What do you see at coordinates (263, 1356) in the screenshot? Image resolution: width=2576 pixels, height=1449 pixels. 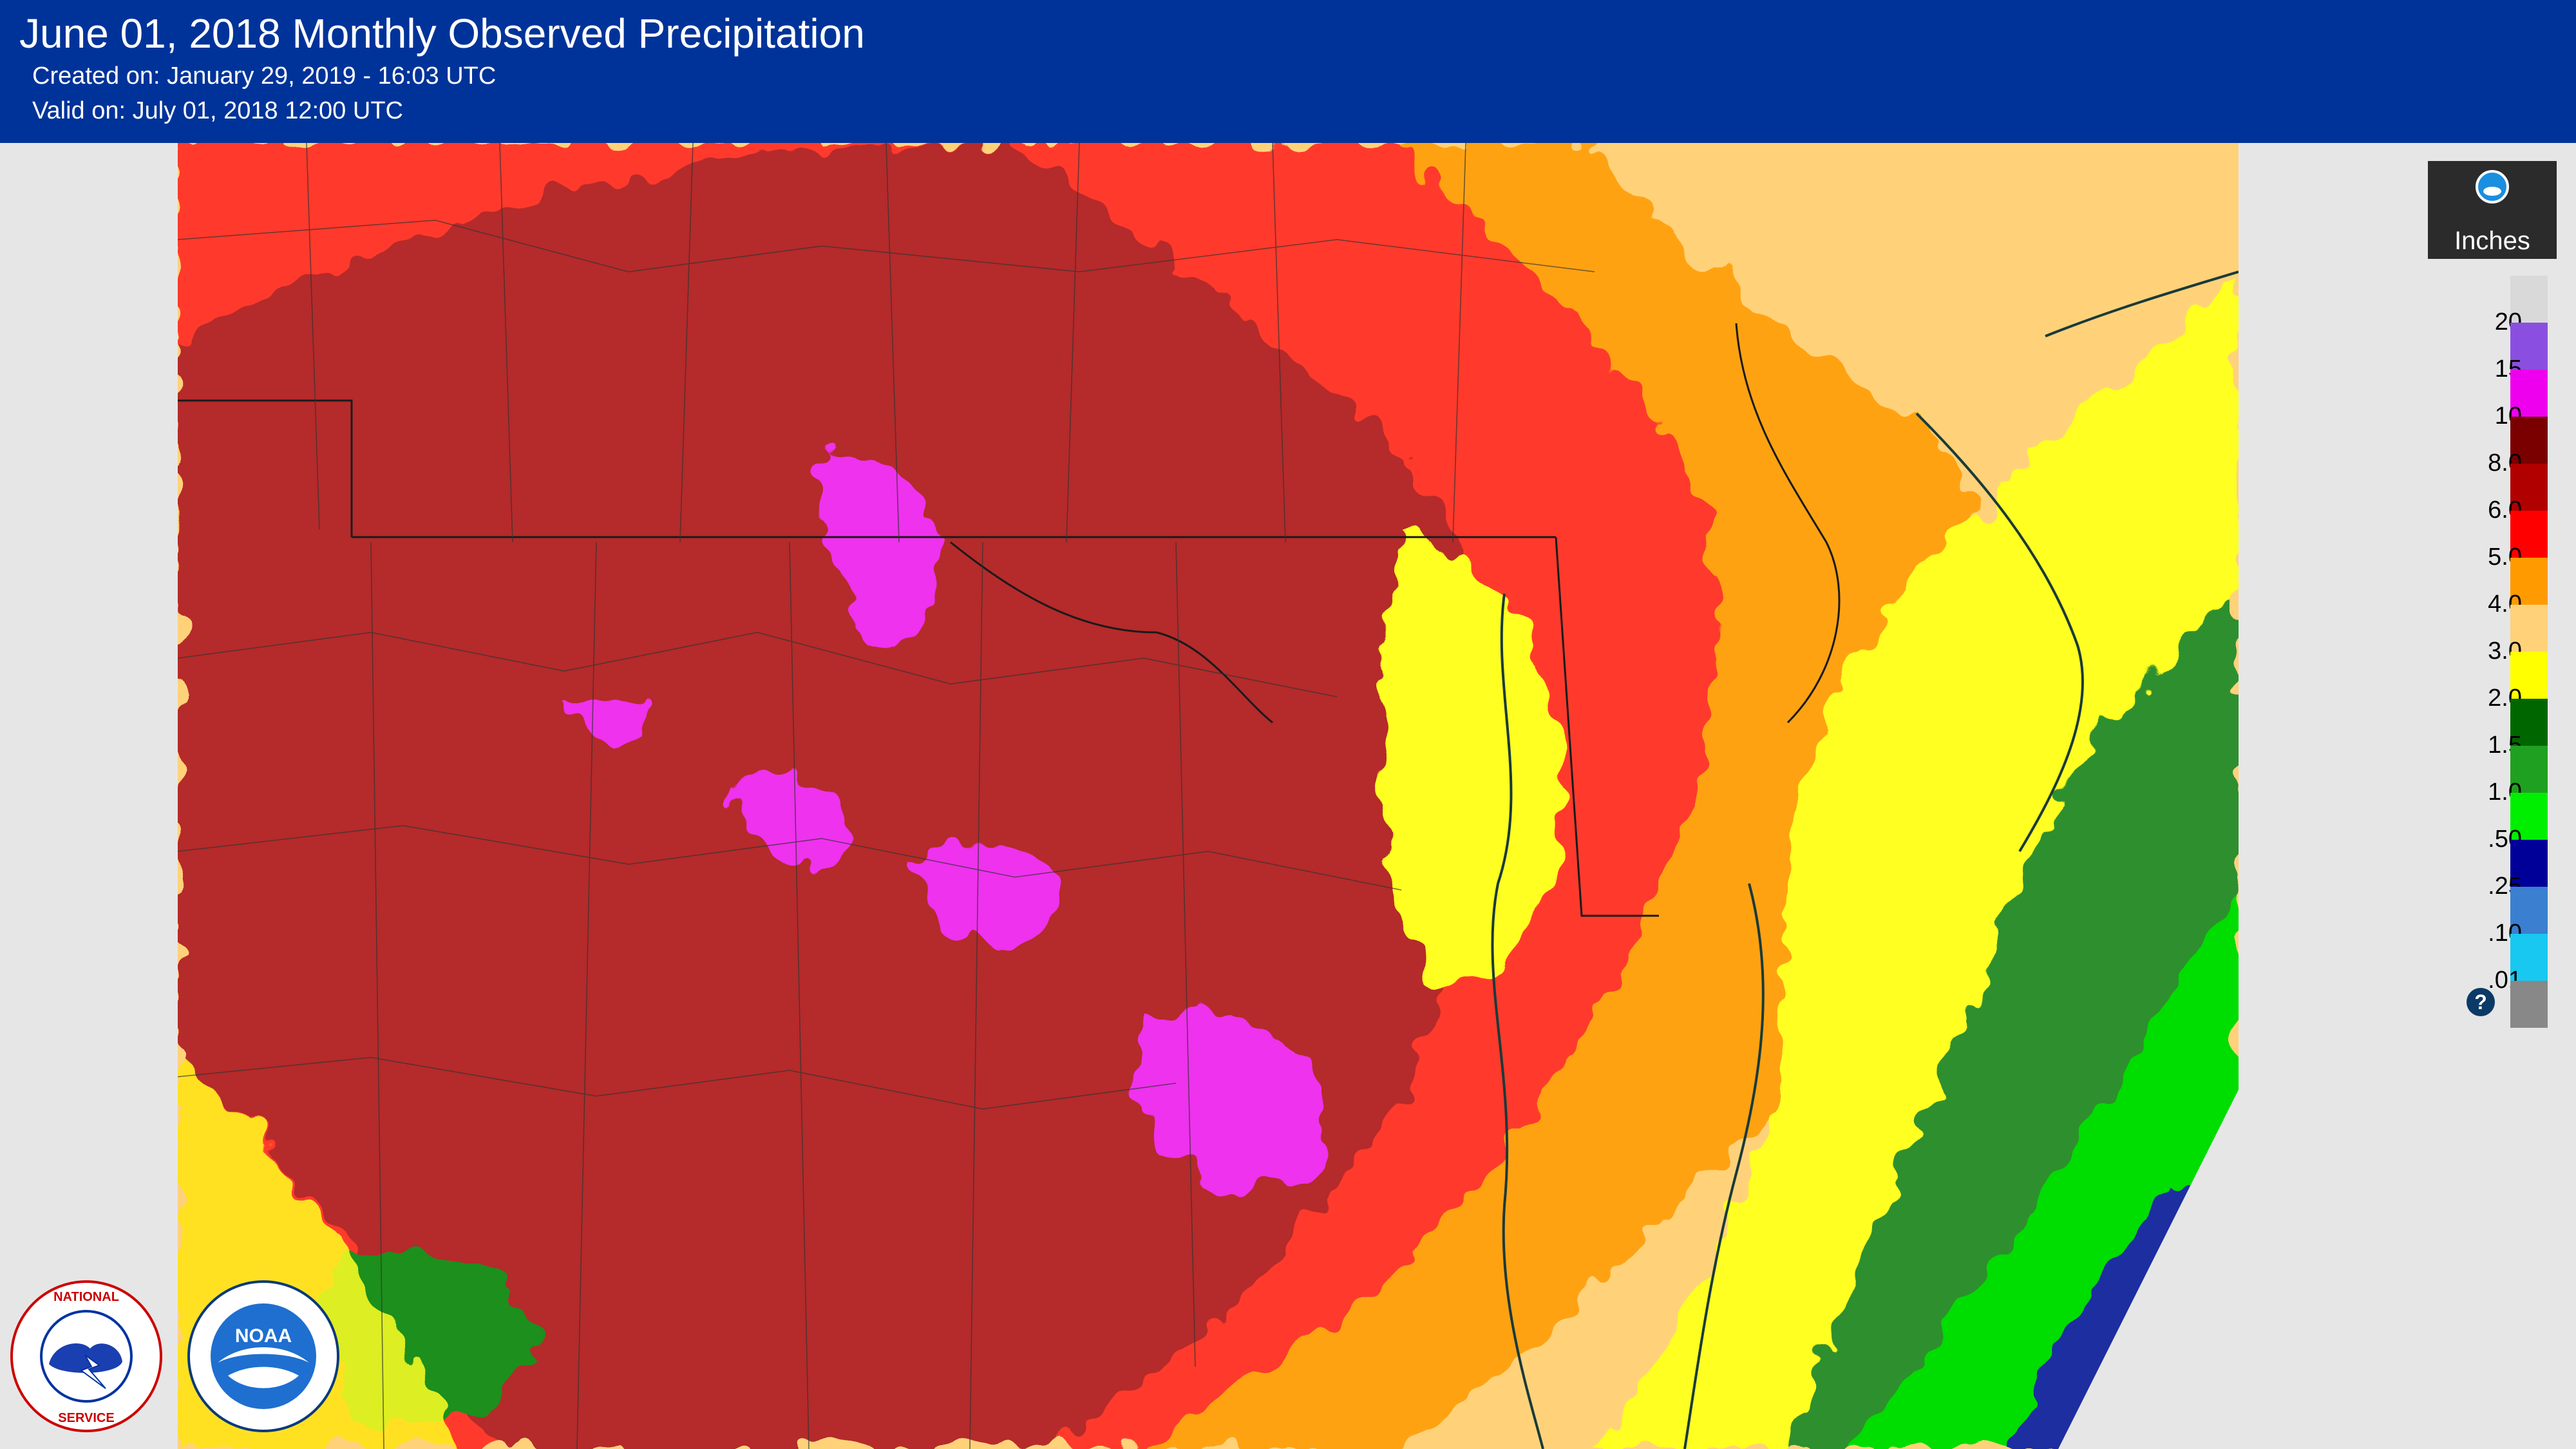 I see `noaa-logo: NOAA` at bounding box center [263, 1356].